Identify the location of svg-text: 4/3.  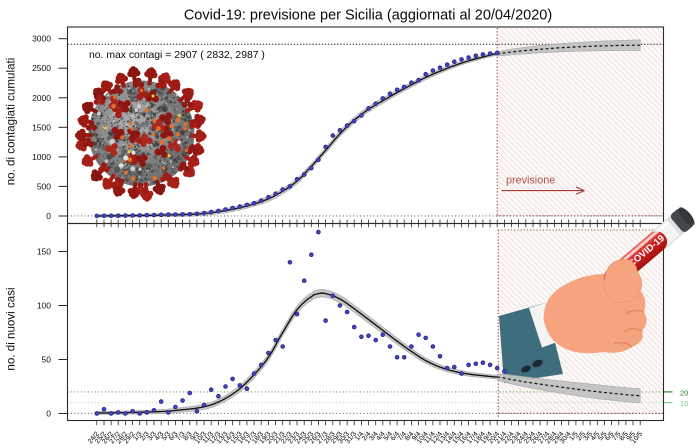
(160, 436).